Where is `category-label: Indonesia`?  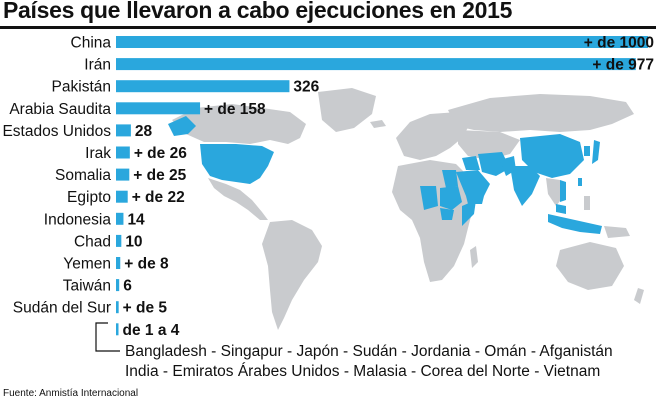
category-label: Indonesia is located at coordinates (78, 219).